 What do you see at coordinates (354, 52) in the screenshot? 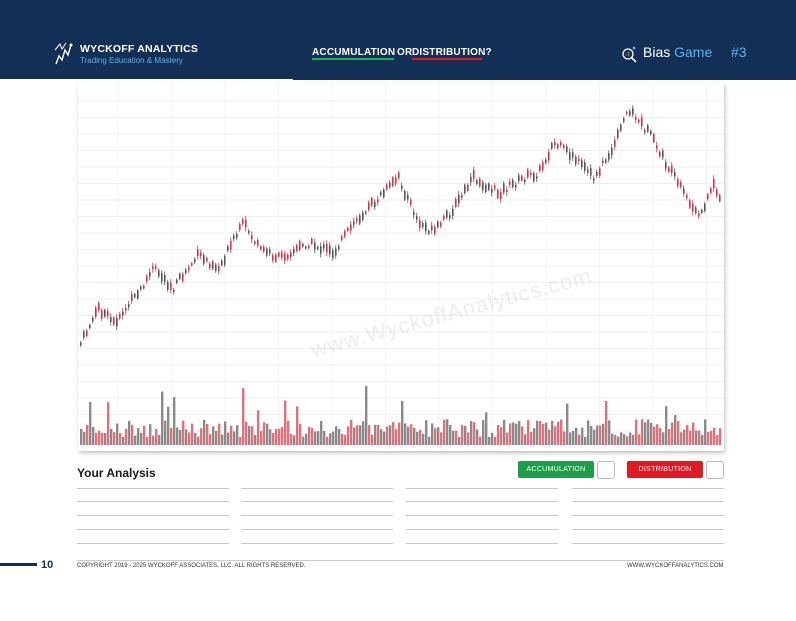
I see `tab-accumulation: ACCUMULATION` at bounding box center [354, 52].